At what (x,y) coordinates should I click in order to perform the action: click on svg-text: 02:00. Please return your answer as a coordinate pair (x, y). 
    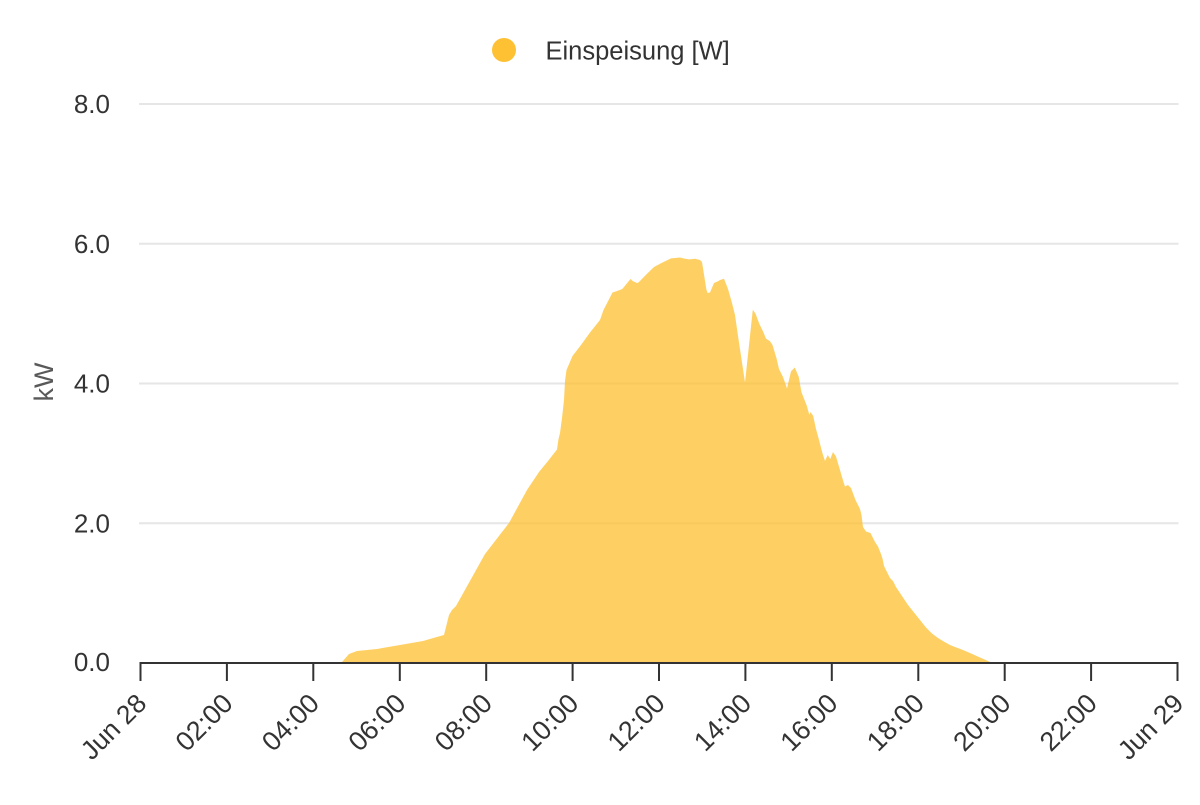
    Looking at the image, I should click on (204, 722).